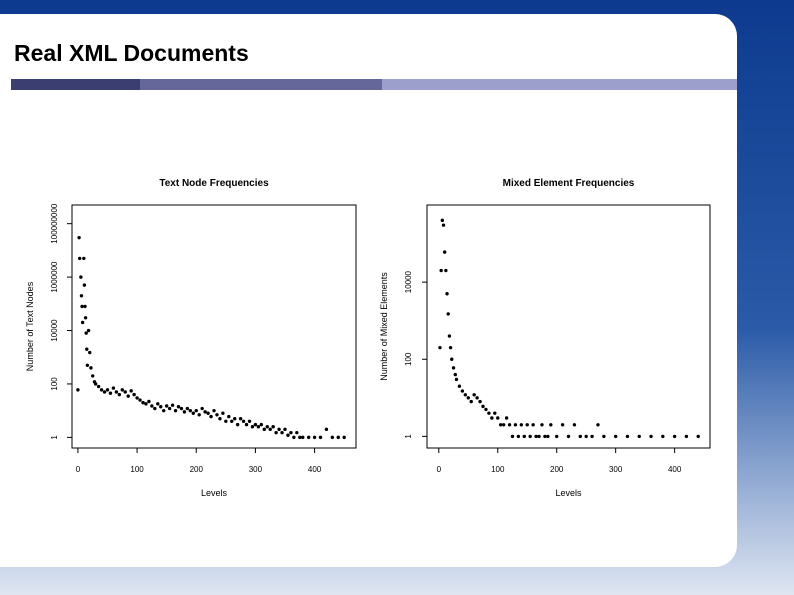  I want to click on chart-2-x-tick-label: 0, so click(439, 469).